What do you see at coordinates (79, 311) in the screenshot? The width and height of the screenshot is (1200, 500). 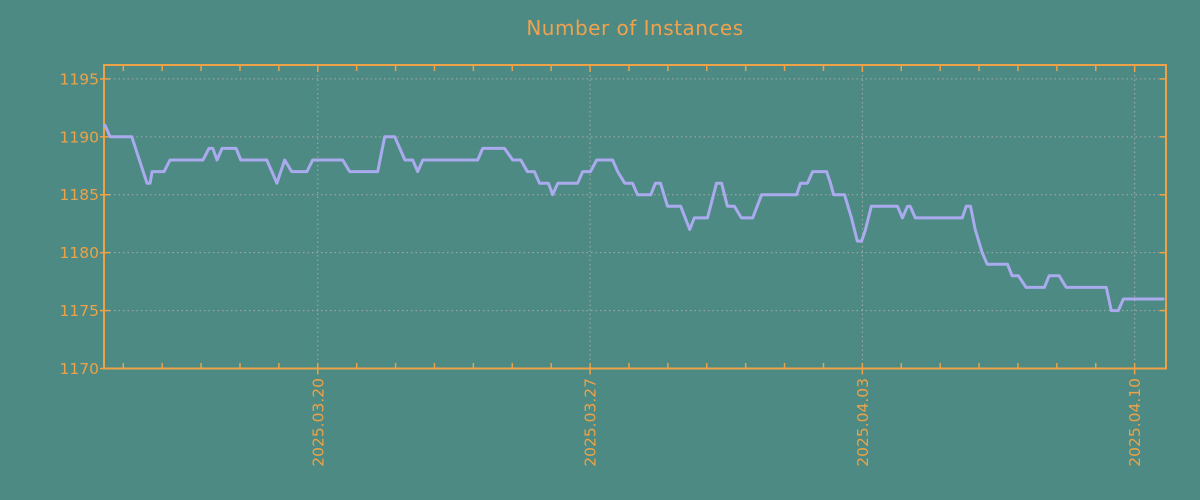 I see `y-tick-label: 1175` at bounding box center [79, 311].